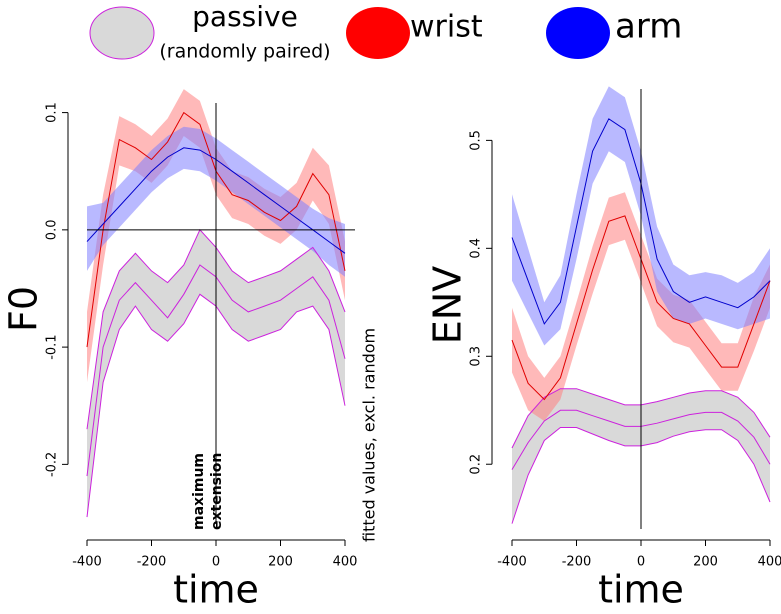 This screenshot has width=781, height=614. Describe the element at coordinates (446, 27) in the screenshot. I see `legend-label: wrist` at that location.